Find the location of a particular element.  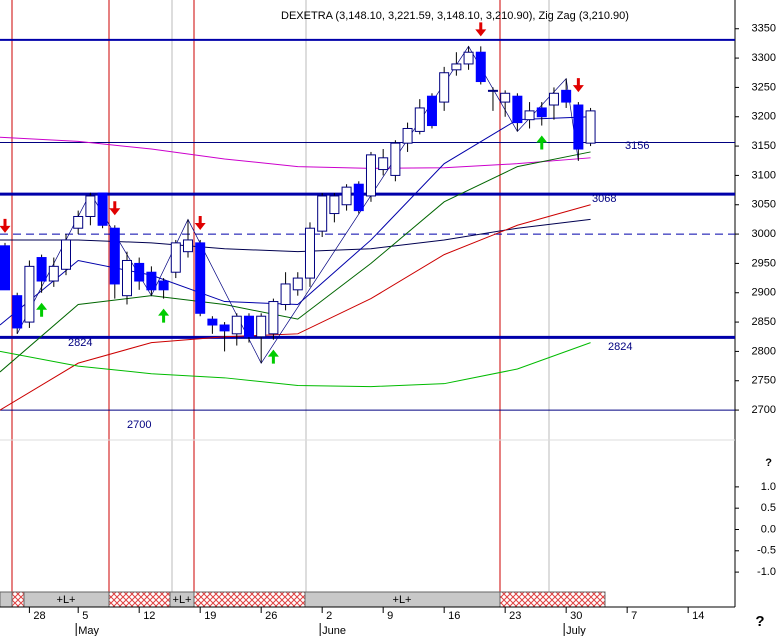

x-tick-label: 23 is located at coordinates (515, 616).